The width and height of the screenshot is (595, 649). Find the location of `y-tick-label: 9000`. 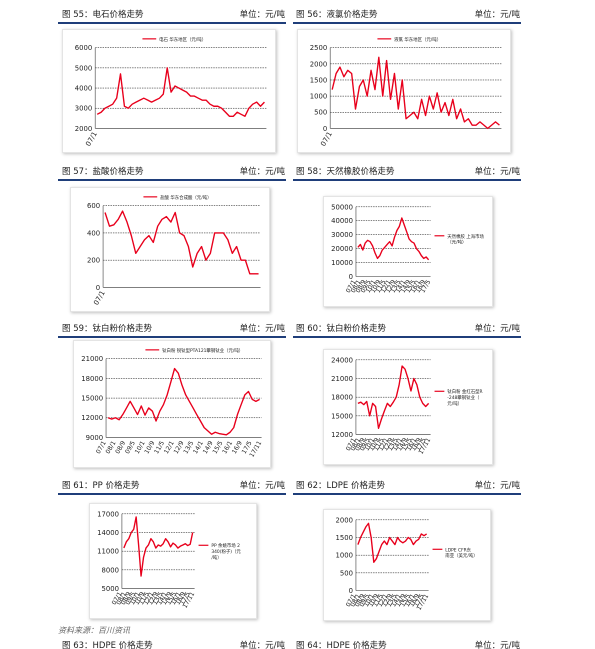

y-tick-label: 9000 is located at coordinates (95, 438).